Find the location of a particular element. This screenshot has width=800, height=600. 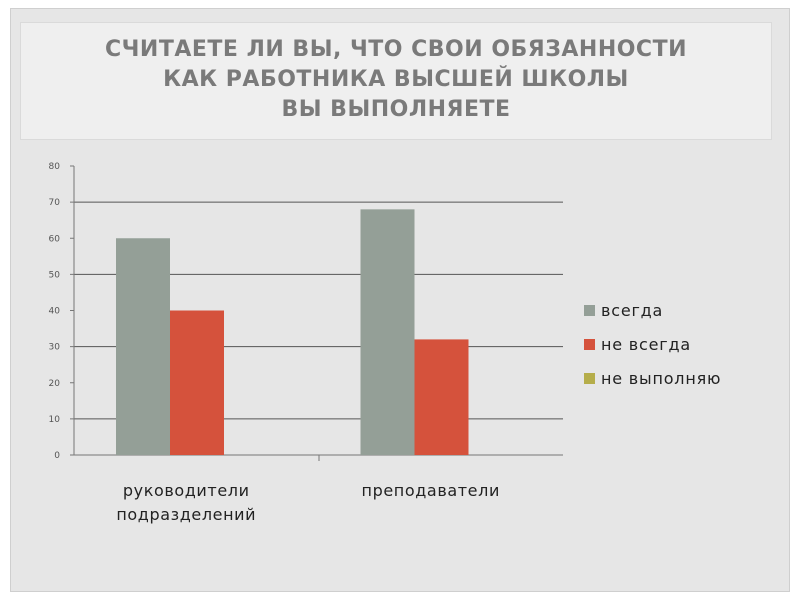

y-tick-label: 80 is located at coordinates (55, 167).